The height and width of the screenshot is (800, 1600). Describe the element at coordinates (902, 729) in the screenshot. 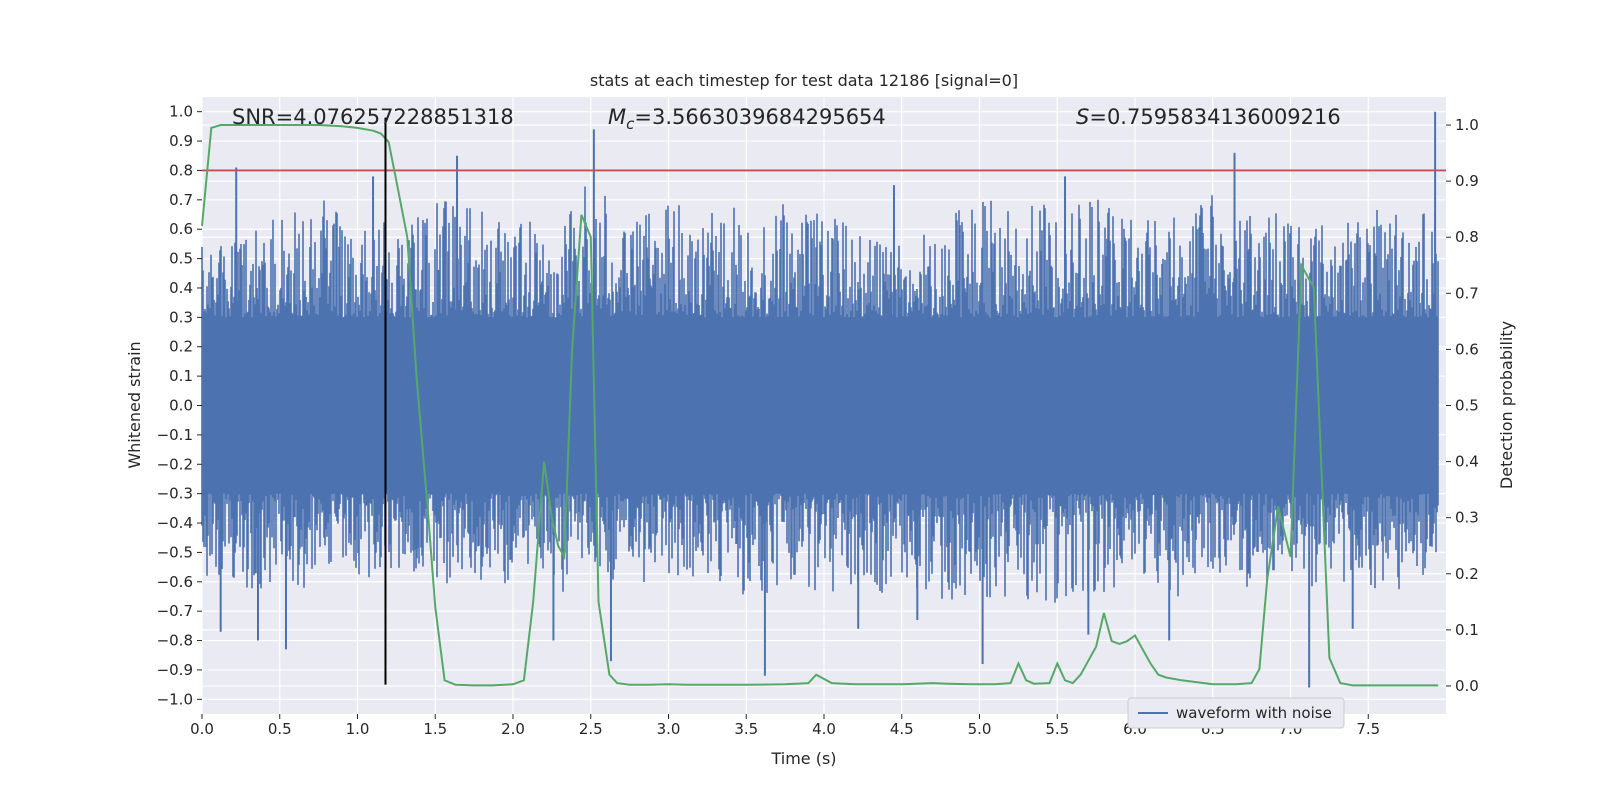

I see `x-tick-label: 4.5` at that location.